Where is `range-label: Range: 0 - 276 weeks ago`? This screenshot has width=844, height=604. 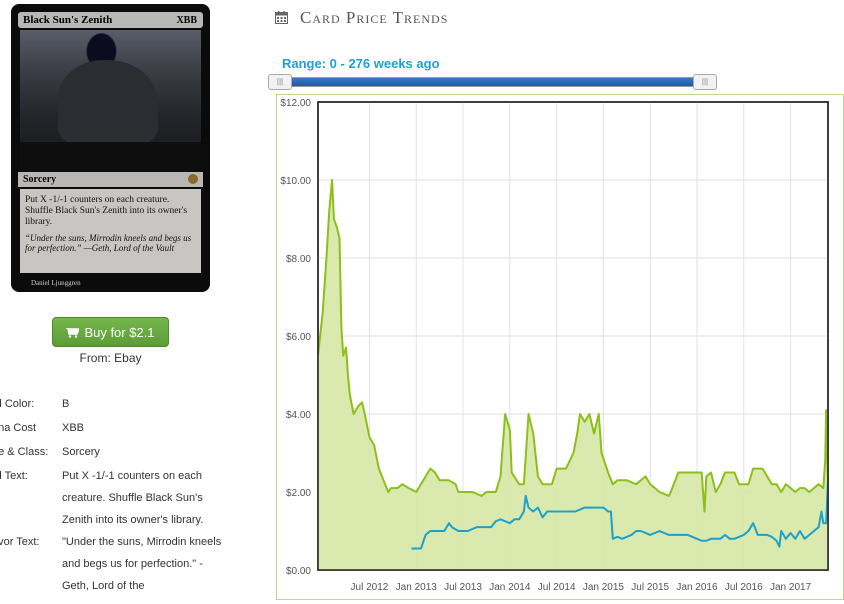 range-label: Range: 0 - 276 weeks ago is located at coordinates (361, 63).